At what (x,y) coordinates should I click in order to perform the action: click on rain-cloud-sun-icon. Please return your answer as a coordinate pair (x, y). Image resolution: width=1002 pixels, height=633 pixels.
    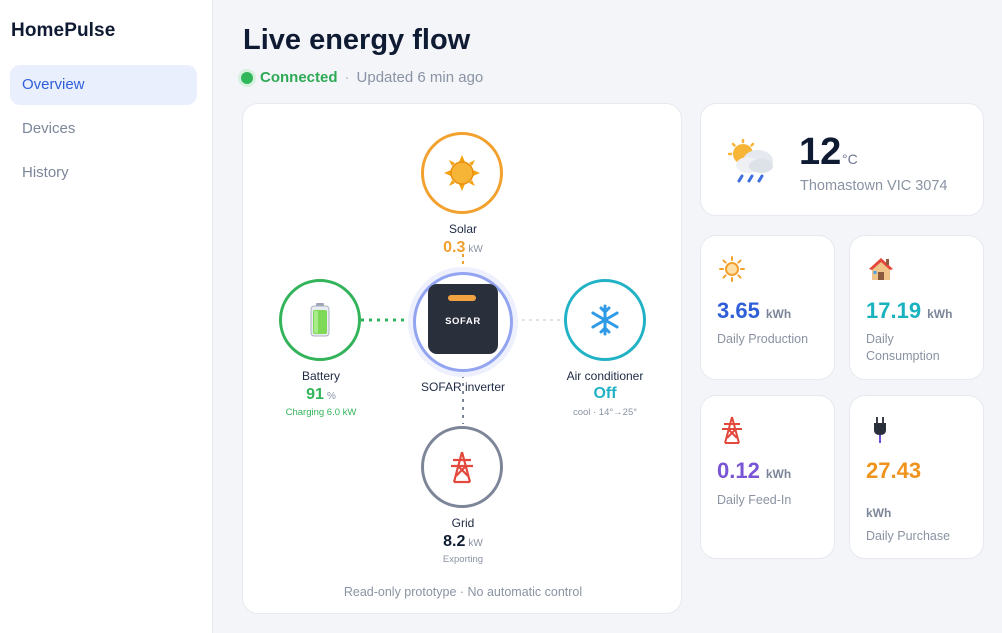
    Looking at the image, I should click on (750, 161).